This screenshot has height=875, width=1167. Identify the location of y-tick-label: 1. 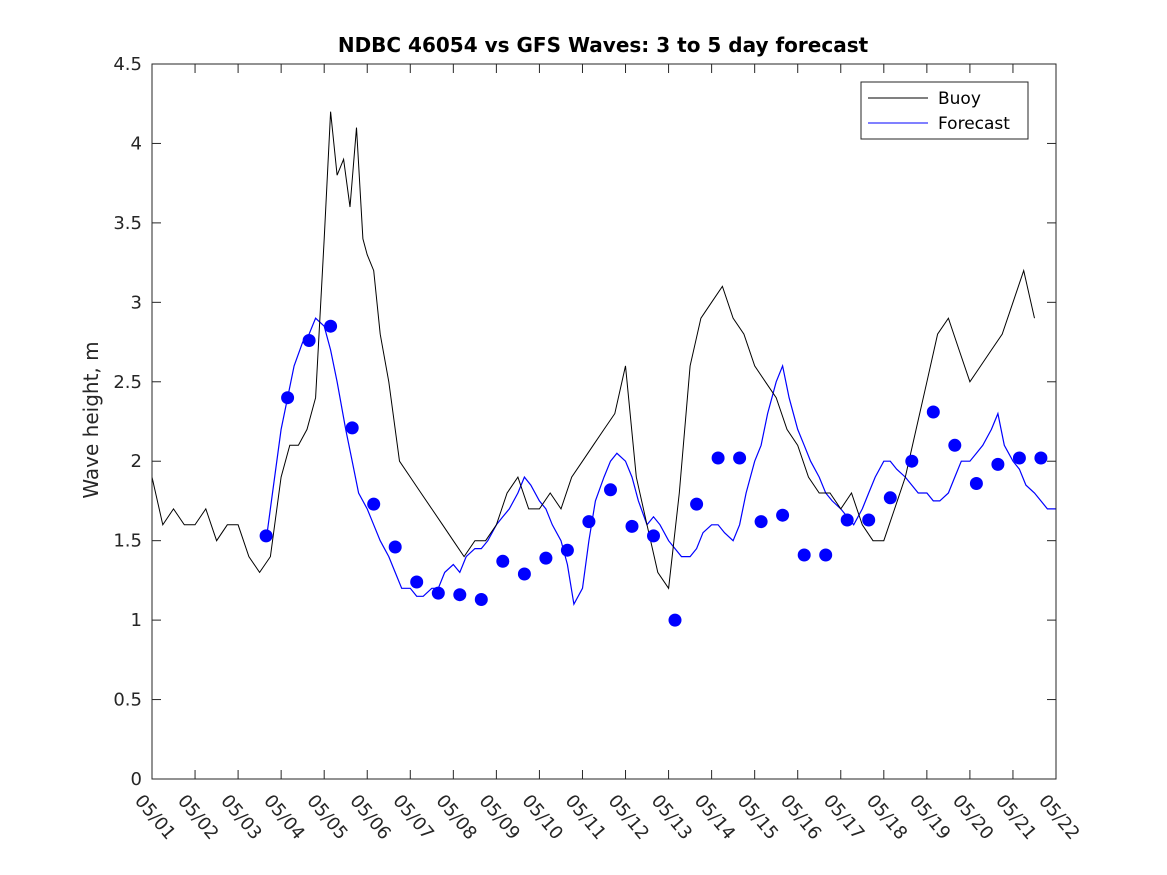
(136, 620).